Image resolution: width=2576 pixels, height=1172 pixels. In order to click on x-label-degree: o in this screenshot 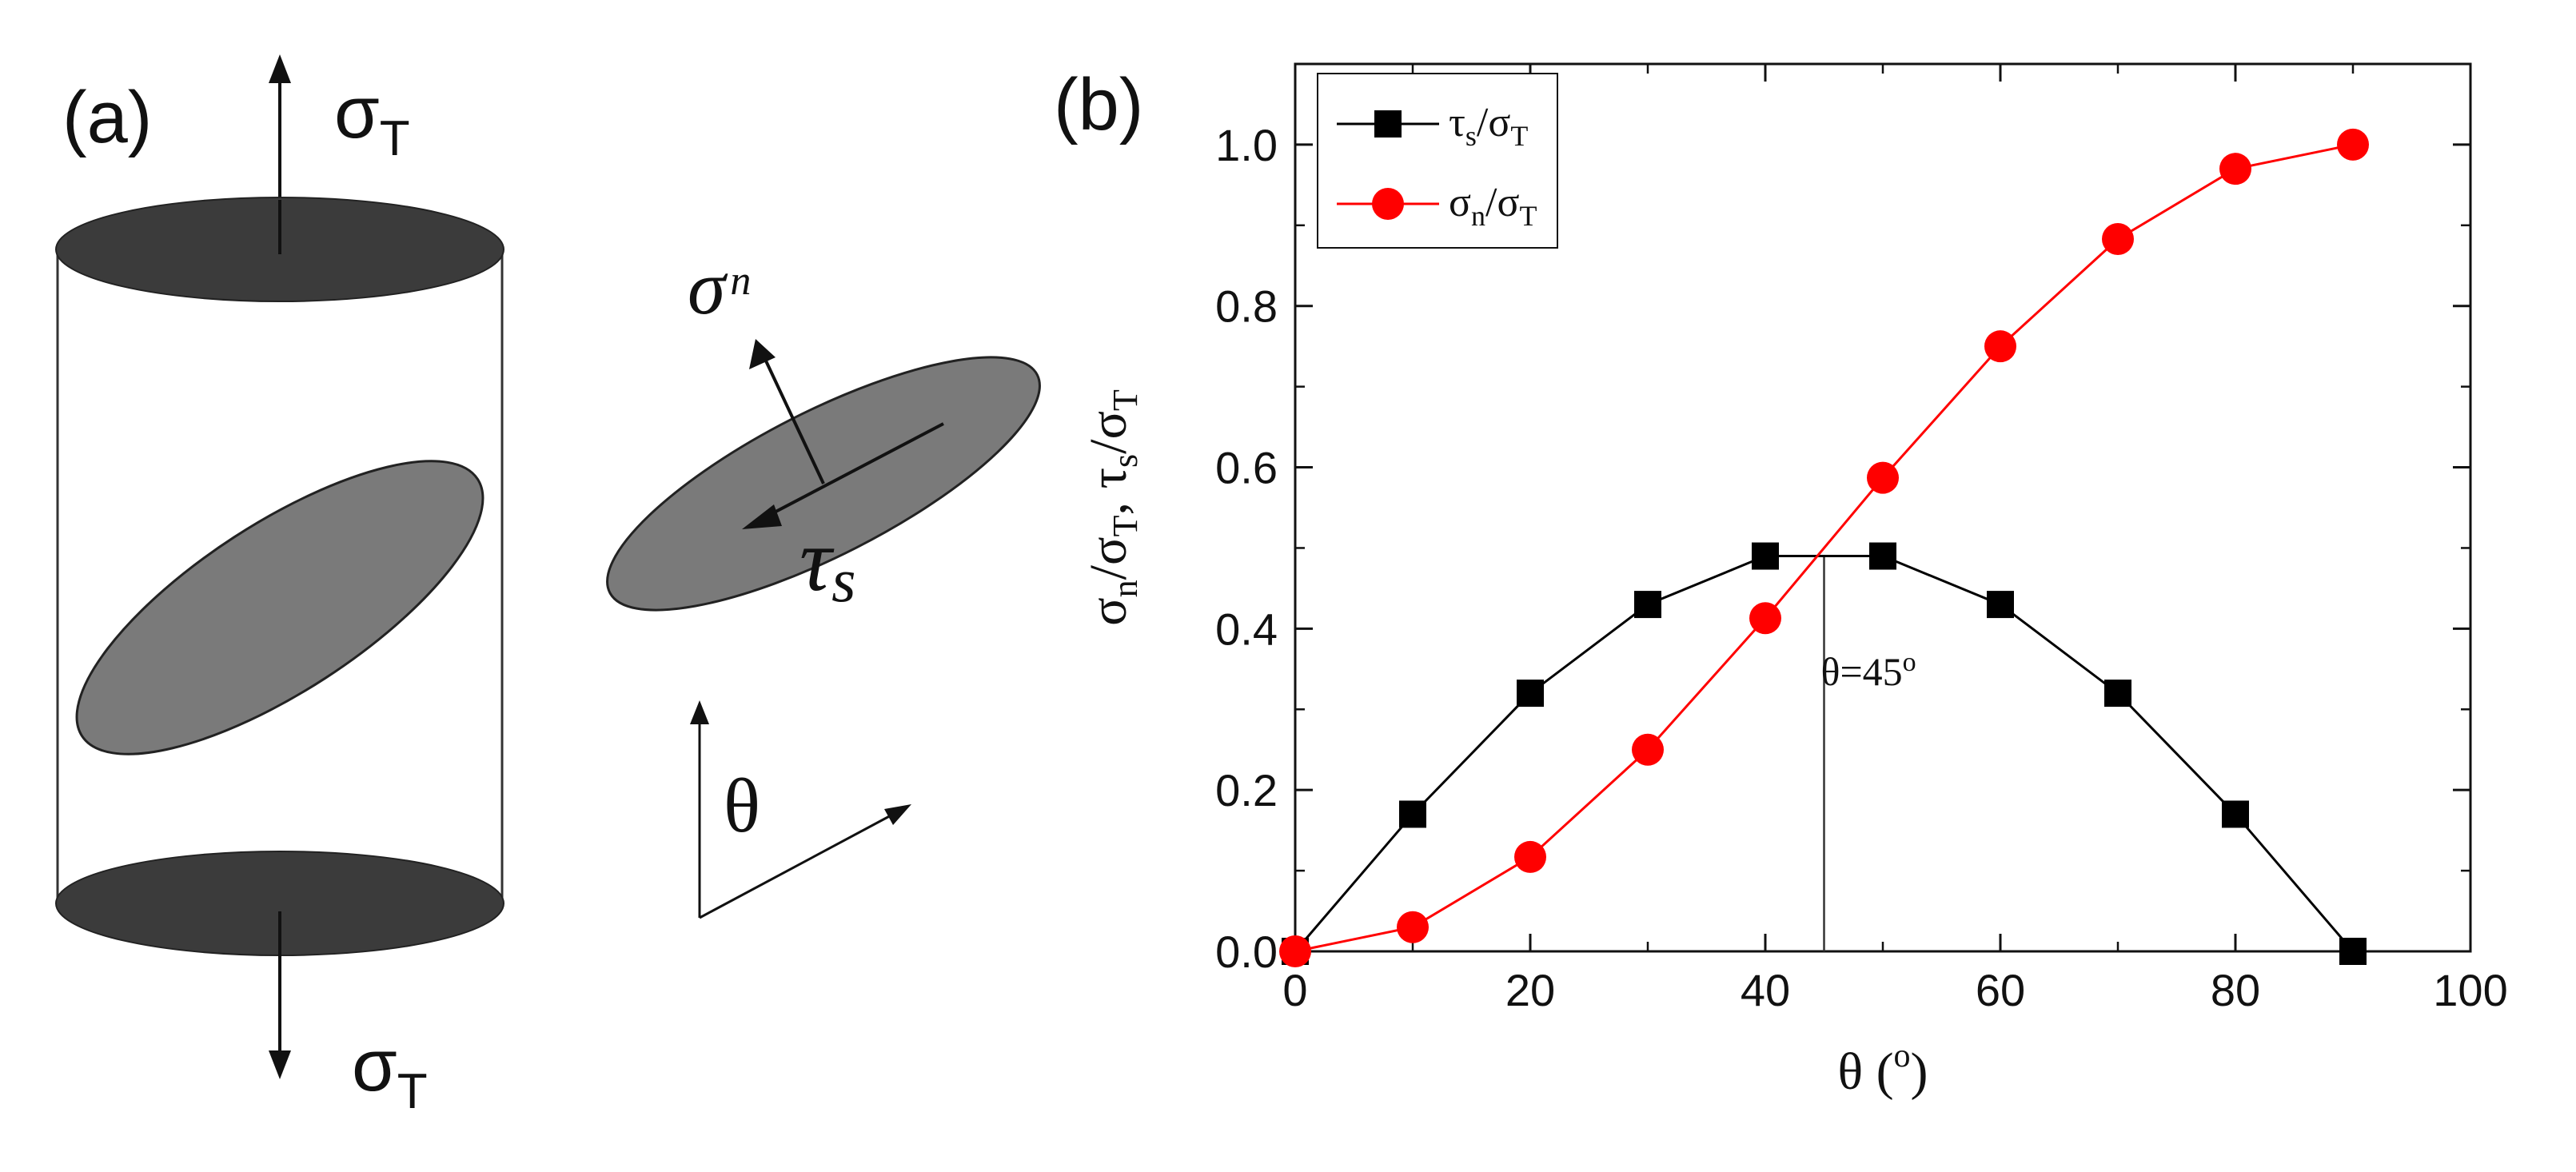, I will do `click(1902, 1056)`.